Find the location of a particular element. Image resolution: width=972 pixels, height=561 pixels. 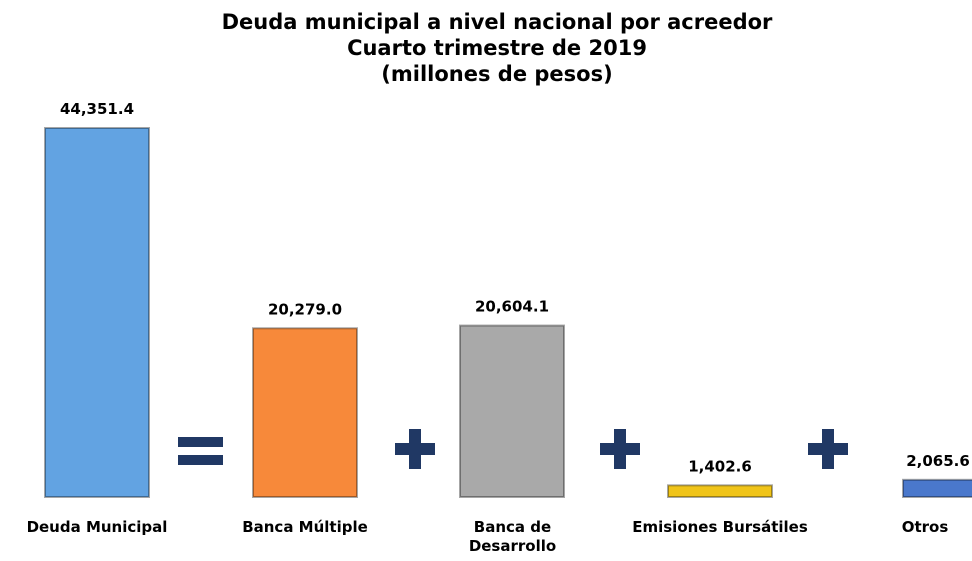

x-tick-label: Banca Múltiple is located at coordinates (305, 527).